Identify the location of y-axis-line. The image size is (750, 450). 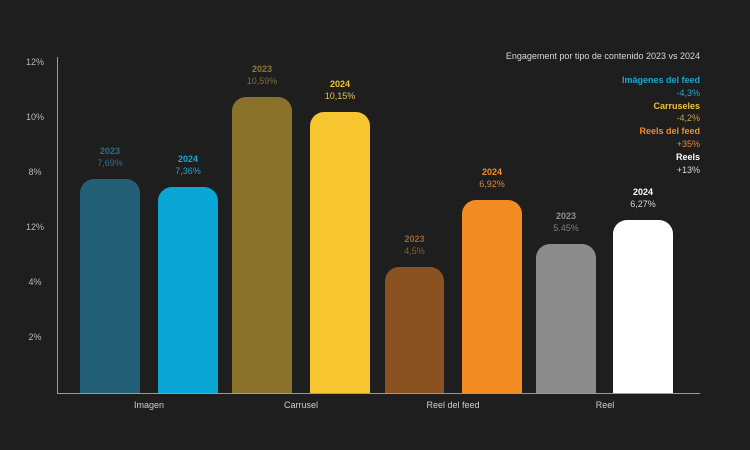
(57, 225).